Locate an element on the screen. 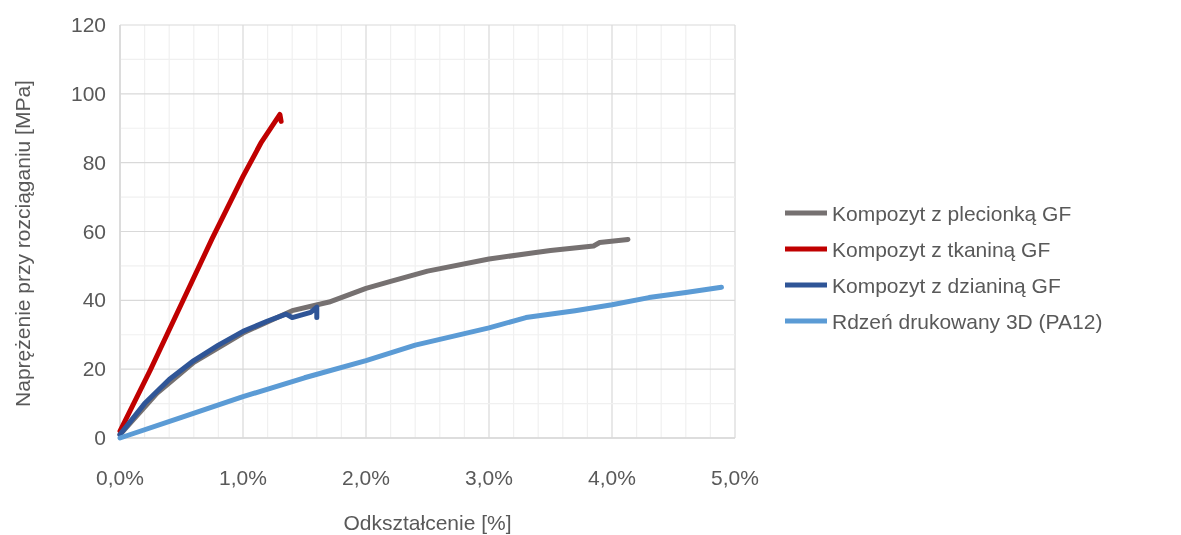 Image resolution: width=1181 pixels, height=535 pixels. x-tick-label: 4,0% is located at coordinates (612, 477).